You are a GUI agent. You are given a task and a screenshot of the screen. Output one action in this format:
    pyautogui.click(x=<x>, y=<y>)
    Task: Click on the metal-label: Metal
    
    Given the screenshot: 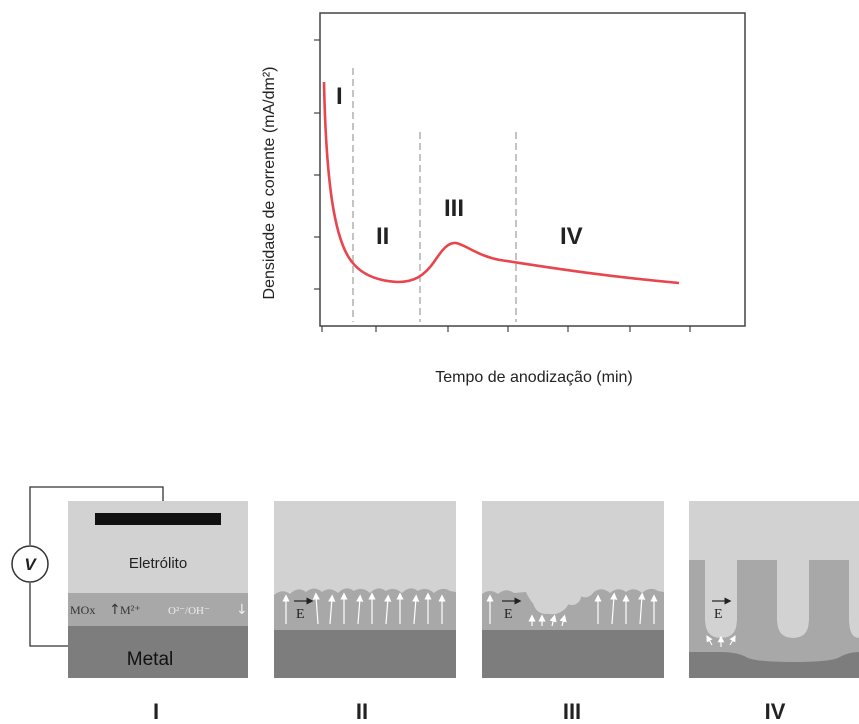 What is the action you would take?
    pyautogui.click(x=150, y=659)
    